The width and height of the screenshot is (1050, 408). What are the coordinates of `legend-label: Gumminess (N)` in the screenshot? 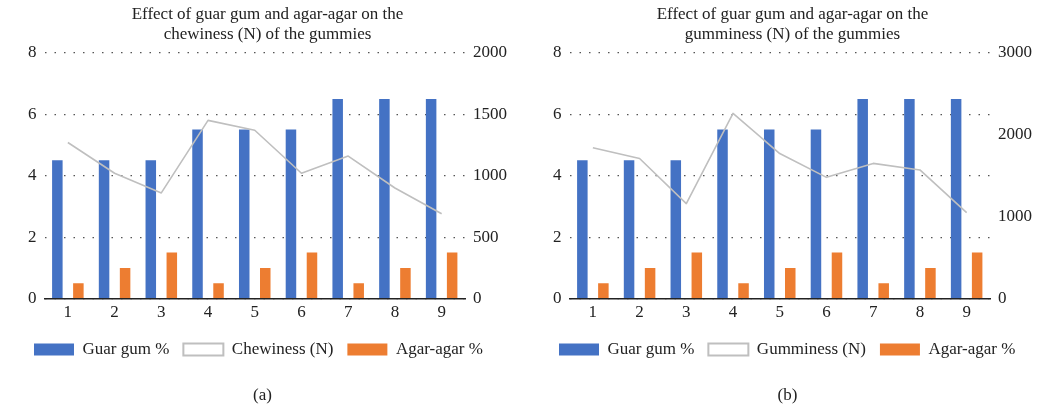 It's located at (811, 348).